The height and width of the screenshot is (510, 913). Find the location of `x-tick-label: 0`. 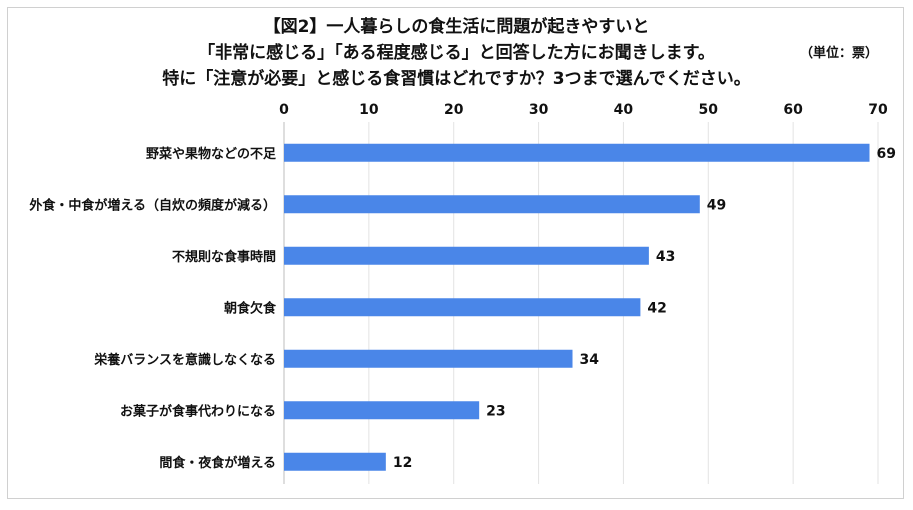

x-tick-label: 0 is located at coordinates (284, 110).